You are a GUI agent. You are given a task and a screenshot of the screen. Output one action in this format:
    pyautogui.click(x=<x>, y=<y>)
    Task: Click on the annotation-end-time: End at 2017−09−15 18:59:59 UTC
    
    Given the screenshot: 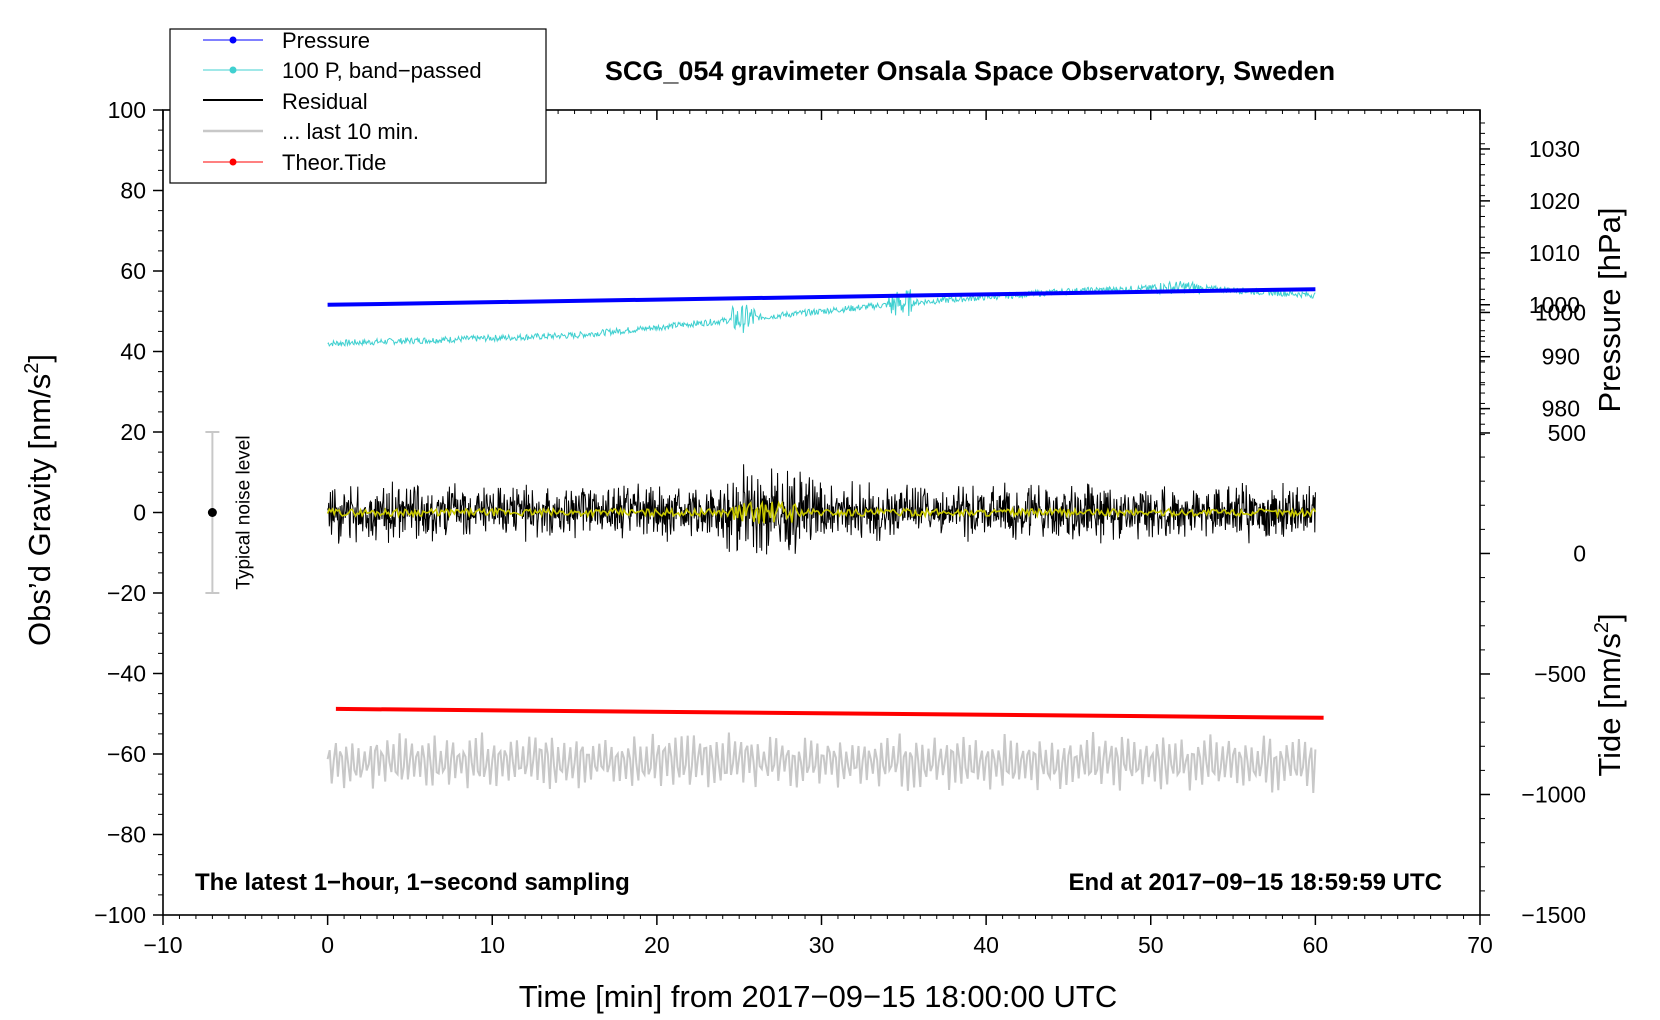 What is the action you would take?
    pyautogui.click(x=1255, y=882)
    